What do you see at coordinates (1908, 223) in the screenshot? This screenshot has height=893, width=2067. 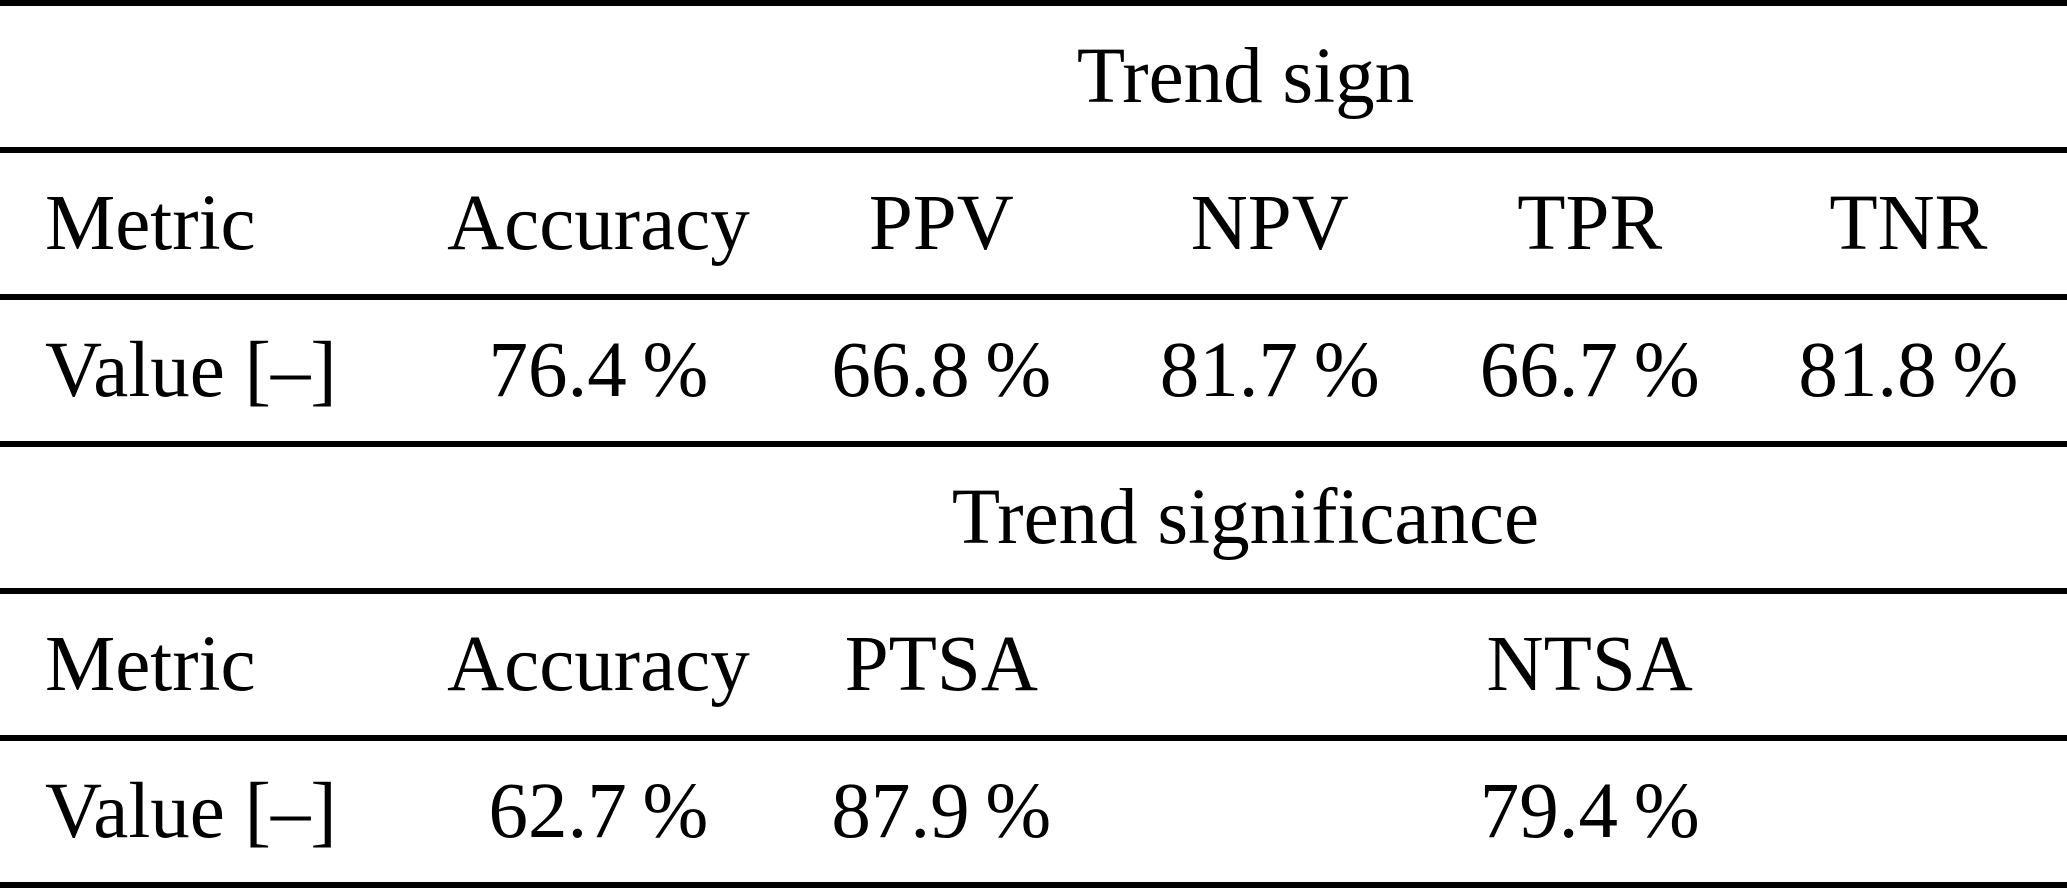 I see `header-tnr: TNR` at bounding box center [1908, 223].